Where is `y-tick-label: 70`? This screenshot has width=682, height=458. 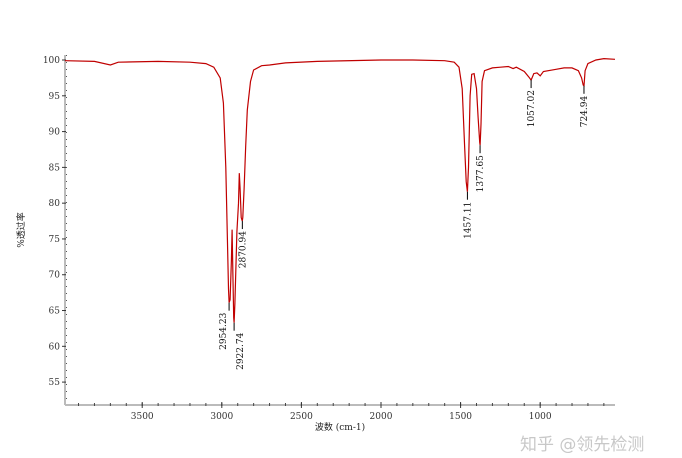 y-tick-label: 70 is located at coordinates (55, 276).